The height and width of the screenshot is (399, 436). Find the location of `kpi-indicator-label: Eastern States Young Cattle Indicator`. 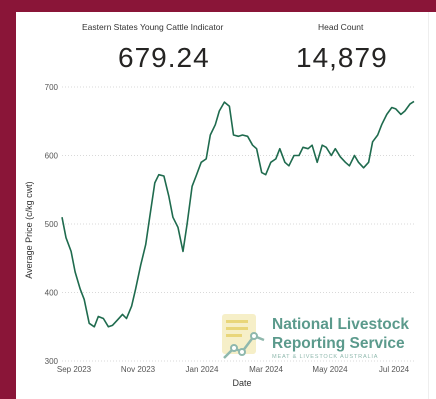

kpi-indicator-label: Eastern States Young Cattle Indicator is located at coordinates (153, 27).